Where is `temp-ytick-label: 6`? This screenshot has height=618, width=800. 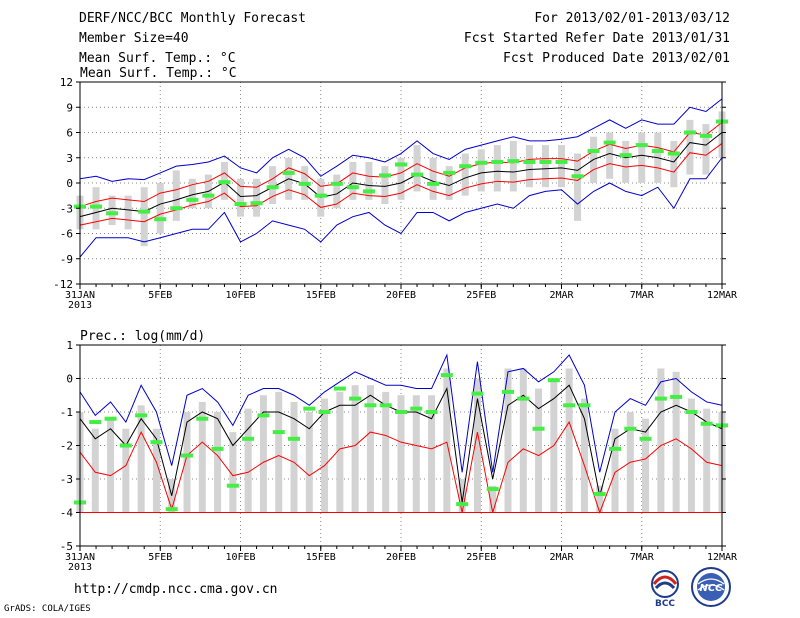 temp-ytick-label: 6 is located at coordinates (69, 133).